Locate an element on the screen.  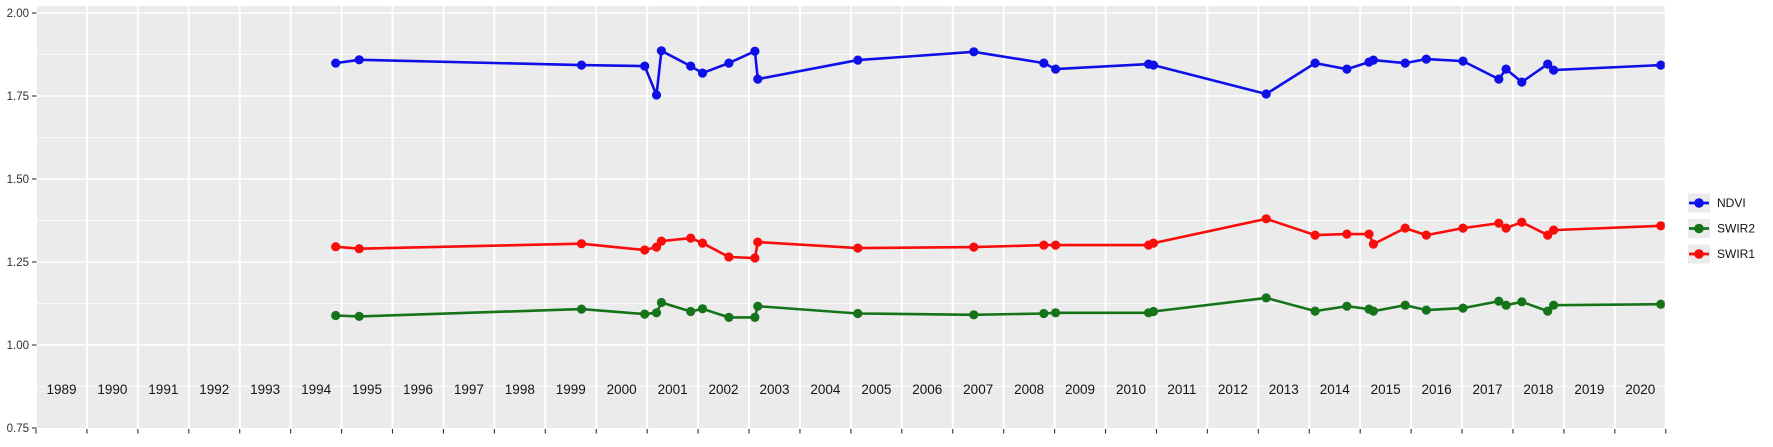
year-label: 1990 is located at coordinates (112, 389).